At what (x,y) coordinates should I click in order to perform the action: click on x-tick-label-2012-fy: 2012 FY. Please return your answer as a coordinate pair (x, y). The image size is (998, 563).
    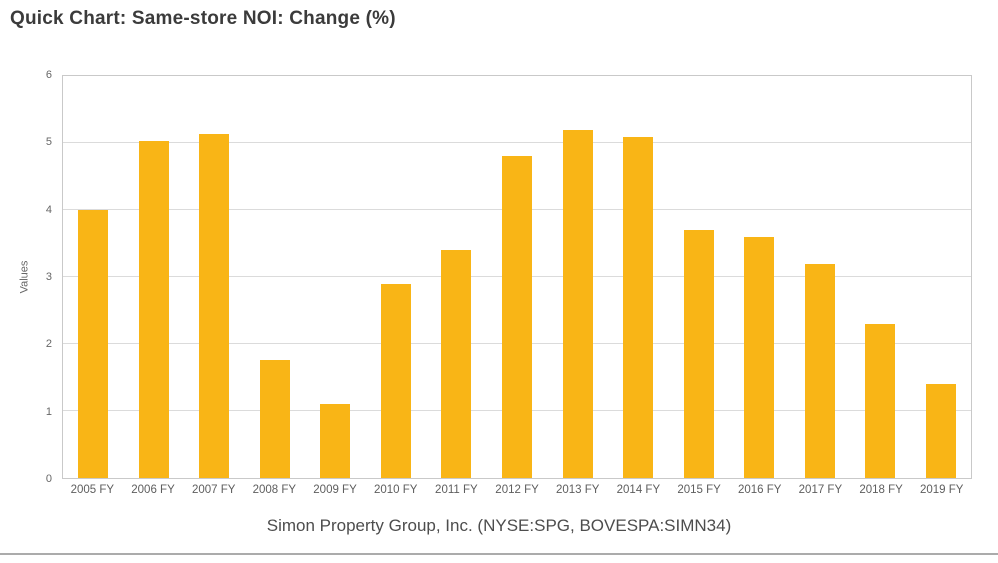
    Looking at the image, I should click on (517, 490).